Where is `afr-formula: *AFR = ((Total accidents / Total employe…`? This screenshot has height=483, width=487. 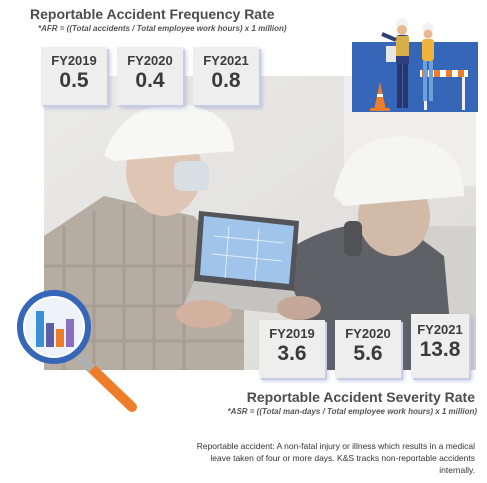 afr-formula: *AFR = ((Total accidents / Total employe… is located at coordinates (162, 28).